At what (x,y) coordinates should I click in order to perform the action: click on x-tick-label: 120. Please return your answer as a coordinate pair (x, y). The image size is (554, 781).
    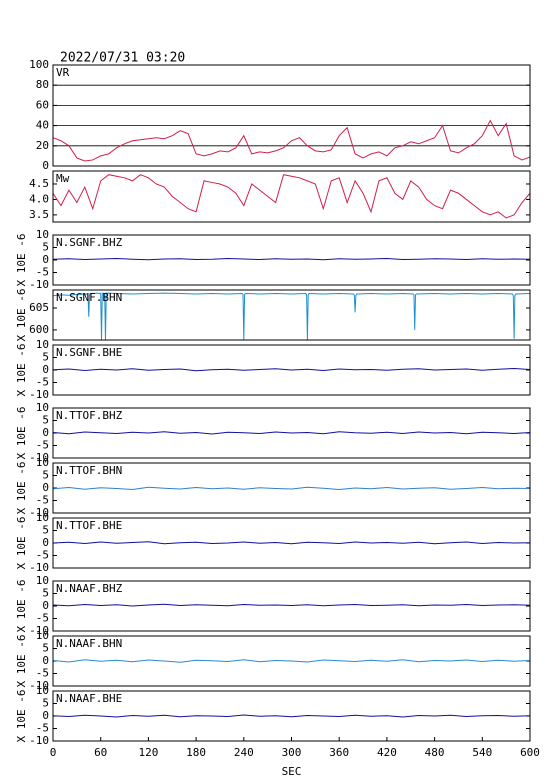
    Looking at the image, I should click on (148, 752).